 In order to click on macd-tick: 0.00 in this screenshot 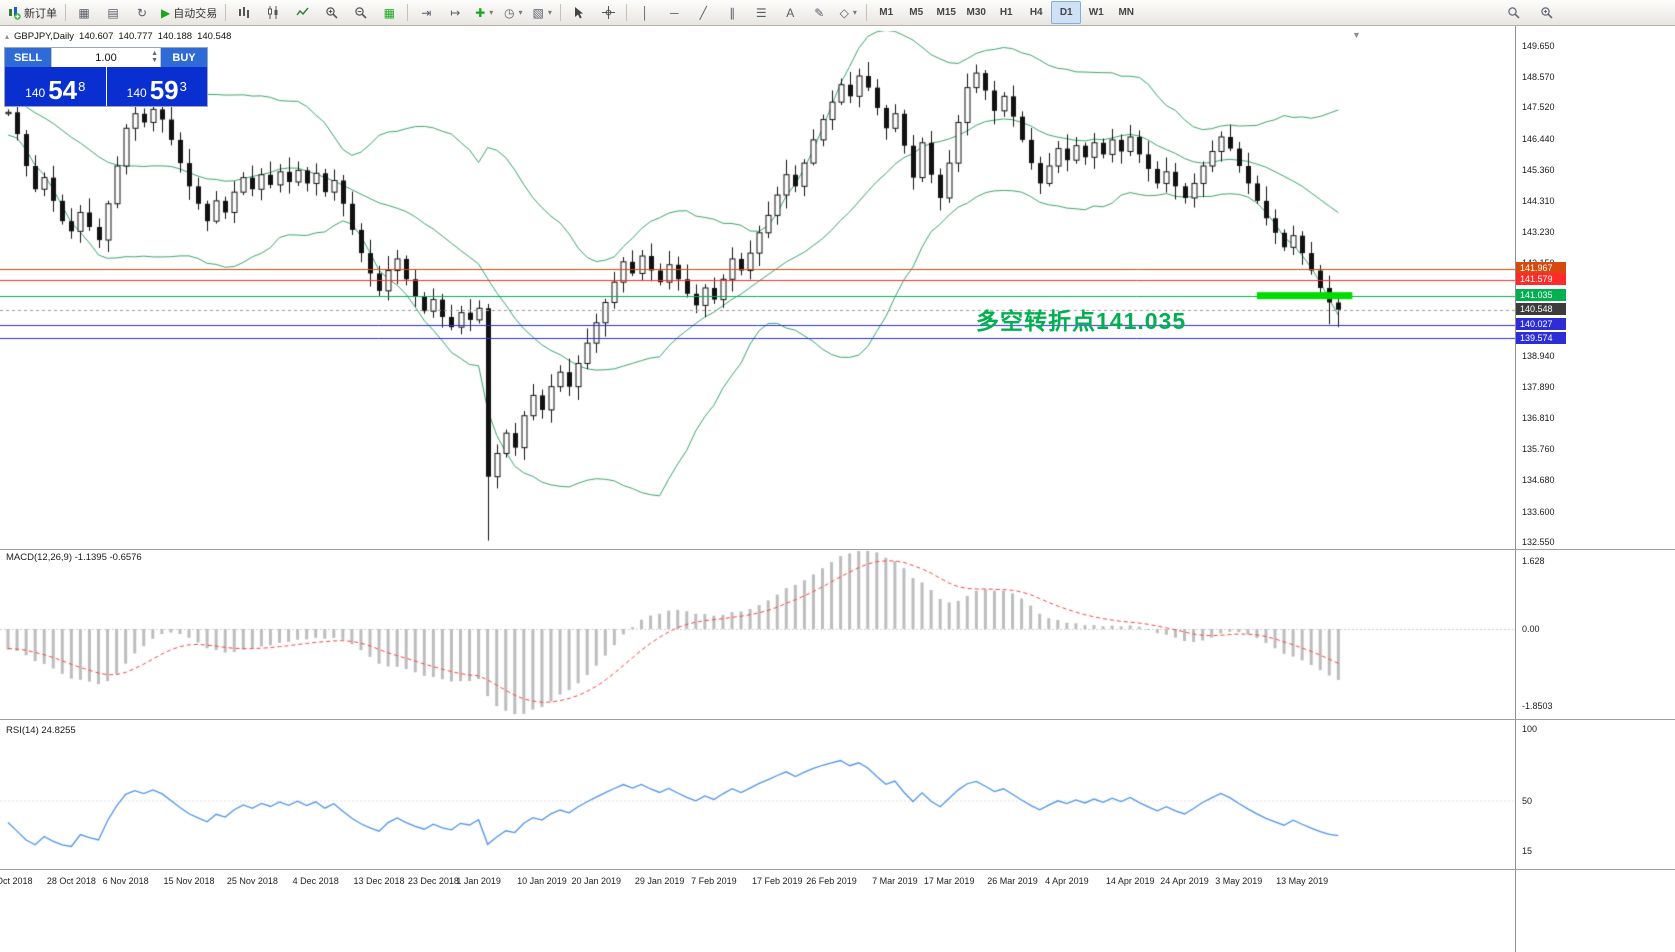, I will do `click(1531, 629)`.